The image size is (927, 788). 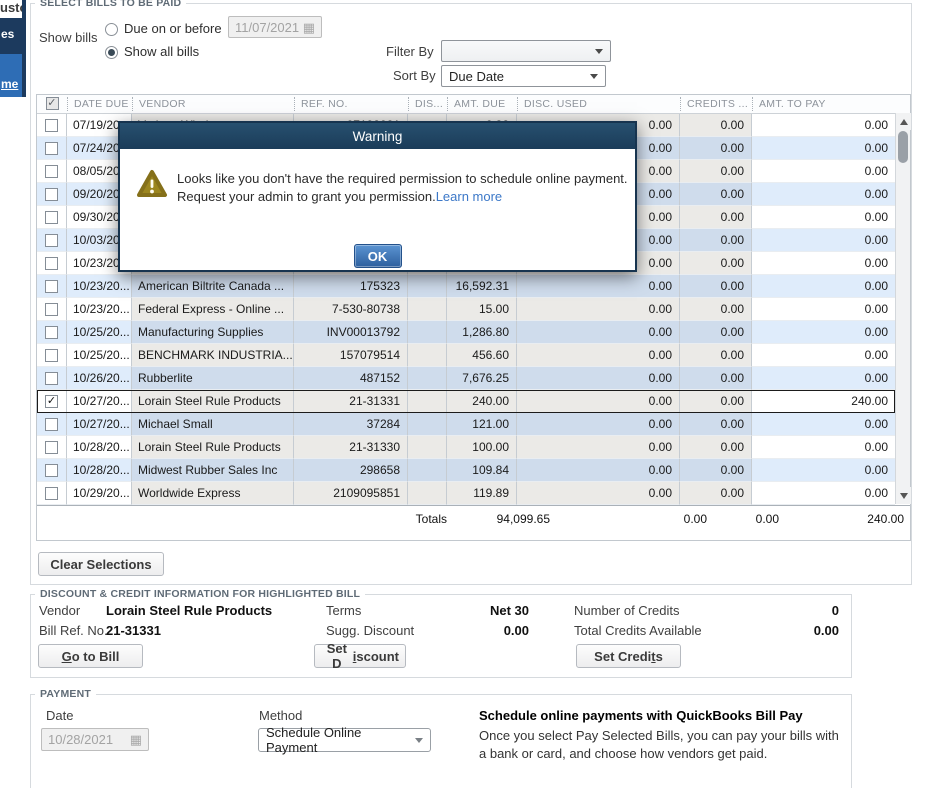 What do you see at coordinates (351, 332) in the screenshot?
I see `cell-ref: INV00013792` at bounding box center [351, 332].